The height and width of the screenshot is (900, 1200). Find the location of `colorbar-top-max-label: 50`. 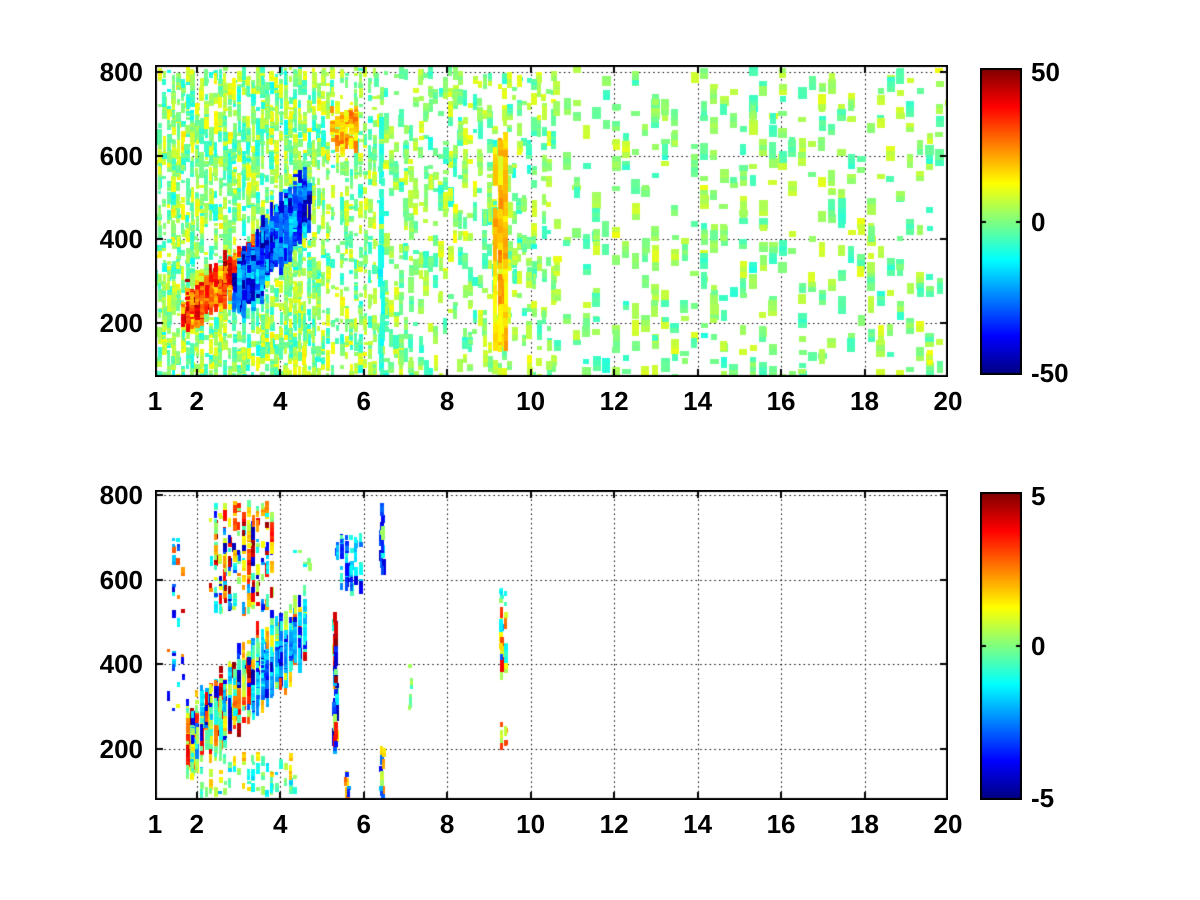

colorbar-top-max-label: 50 is located at coordinates (1045, 72).